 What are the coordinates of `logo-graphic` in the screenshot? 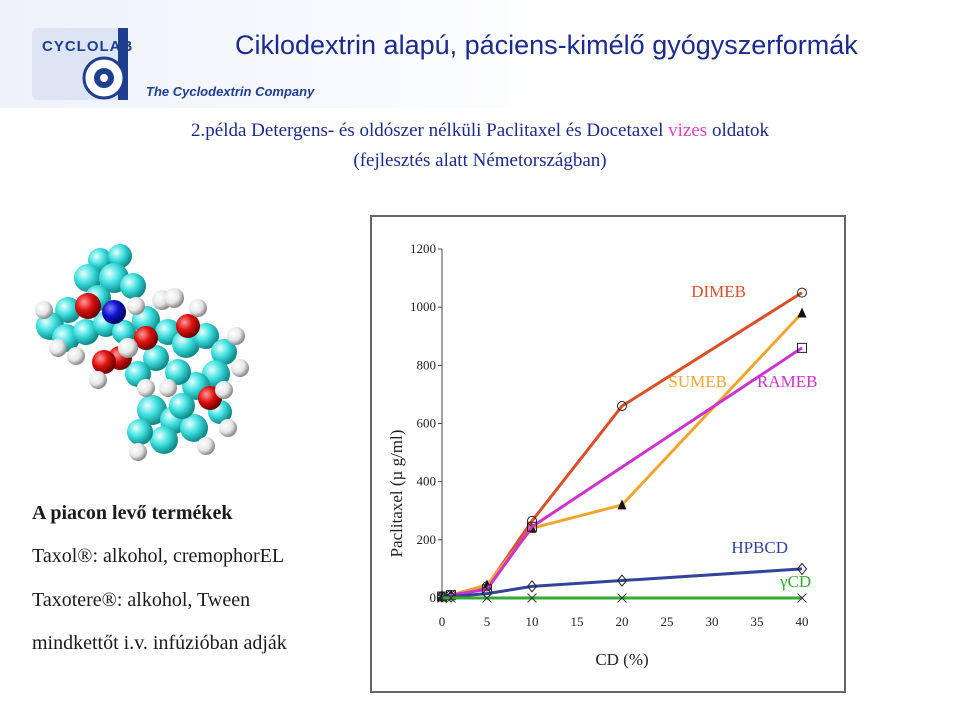 It's located at (80, 64).